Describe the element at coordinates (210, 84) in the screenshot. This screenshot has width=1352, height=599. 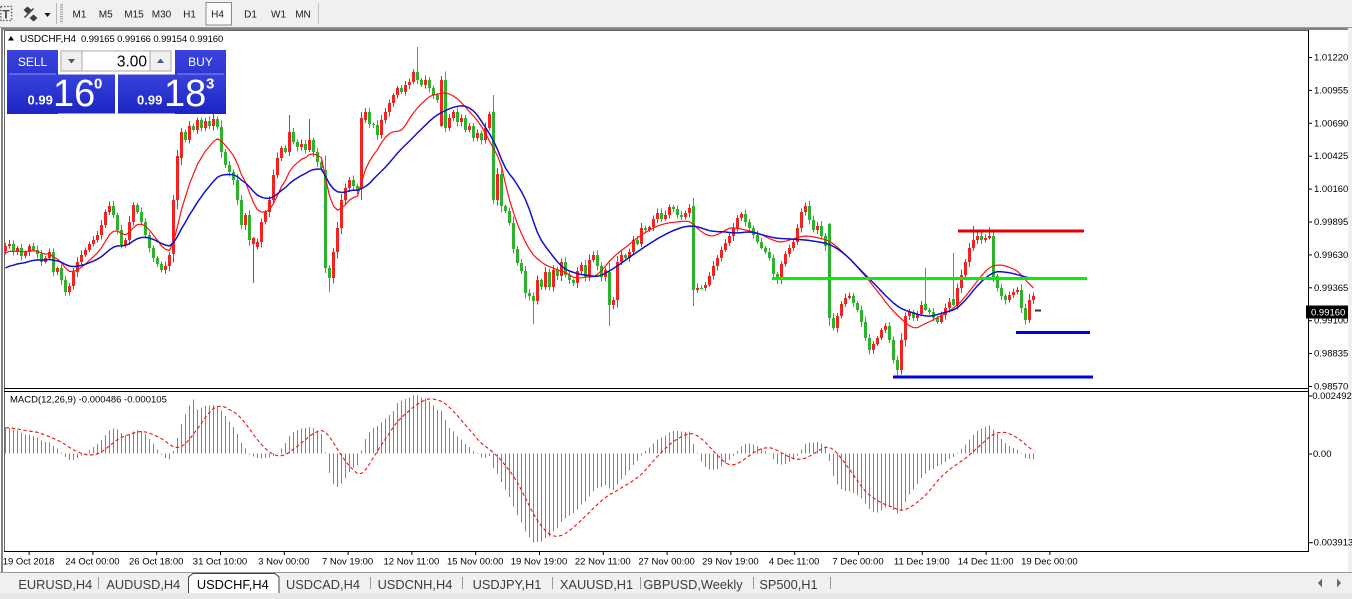
I see `svg-text: 3` at that location.